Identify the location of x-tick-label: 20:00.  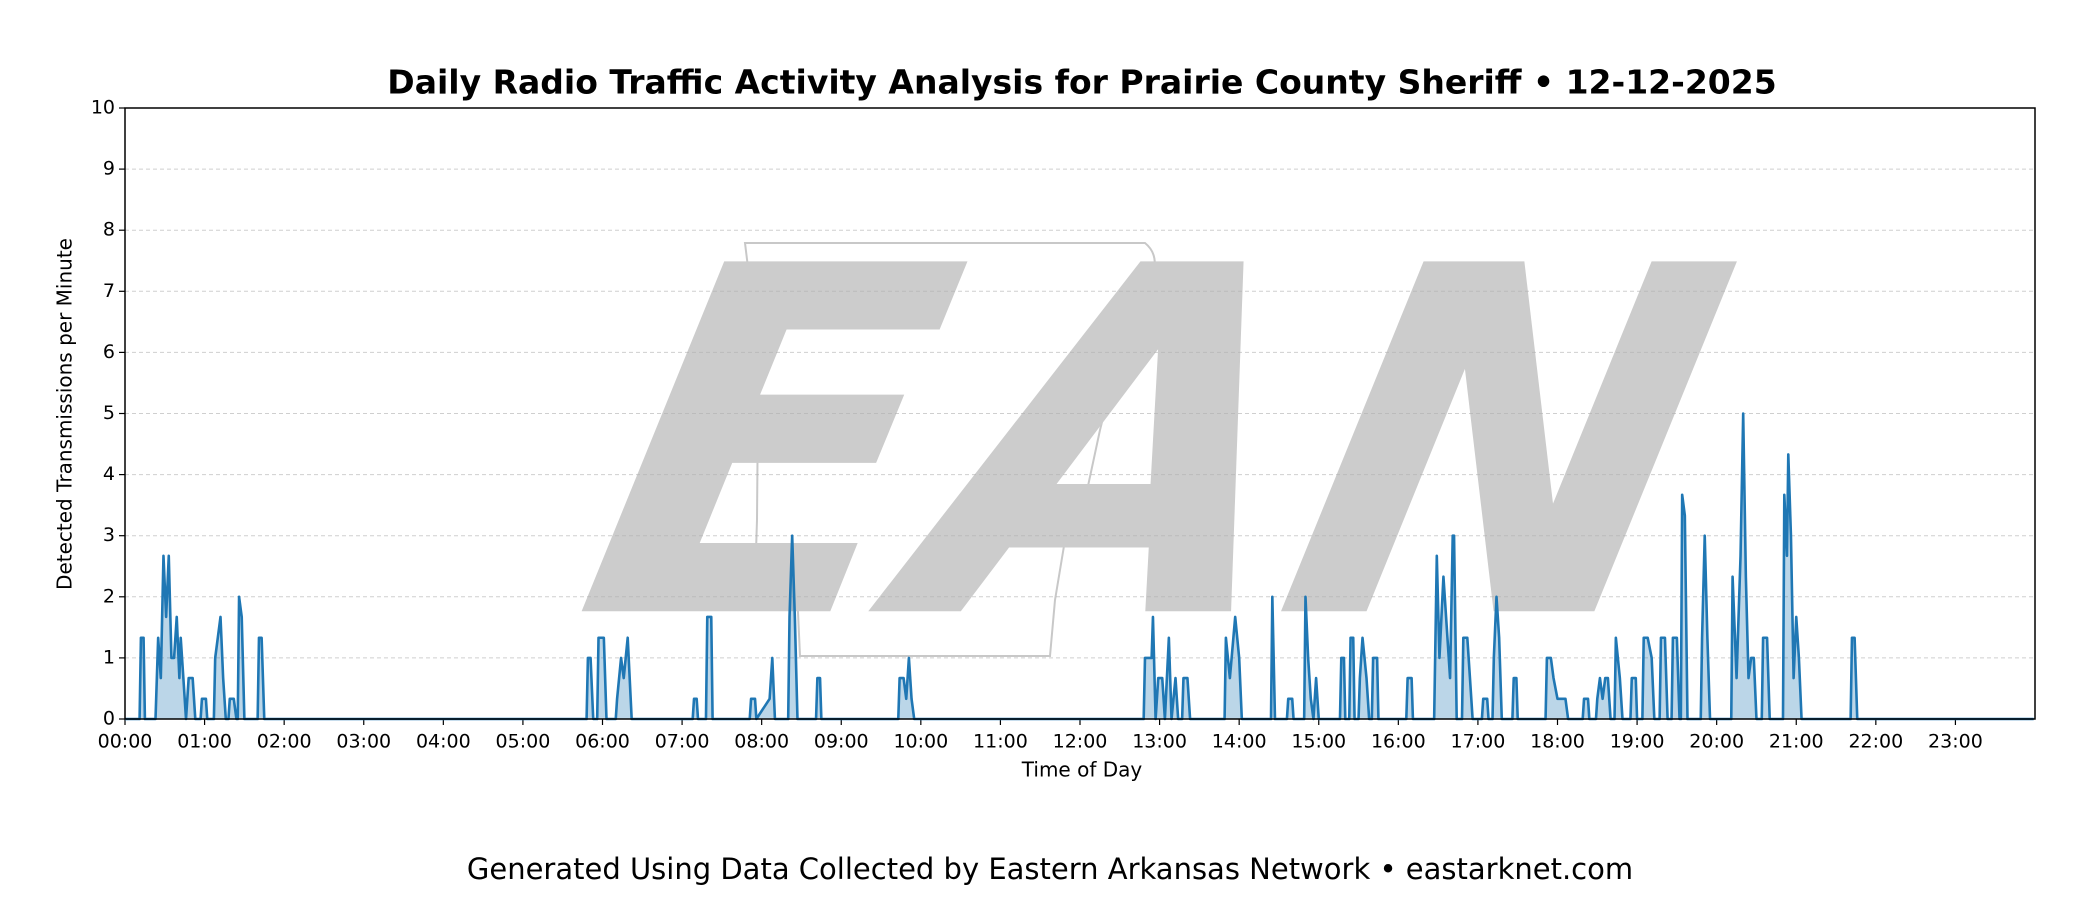
(1716, 742).